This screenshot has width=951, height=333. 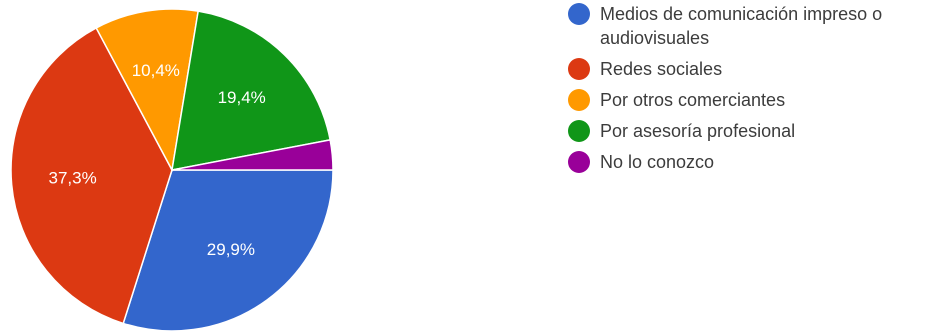 What do you see at coordinates (231, 249) in the screenshot?
I see `slice-value-label: 29,9%` at bounding box center [231, 249].